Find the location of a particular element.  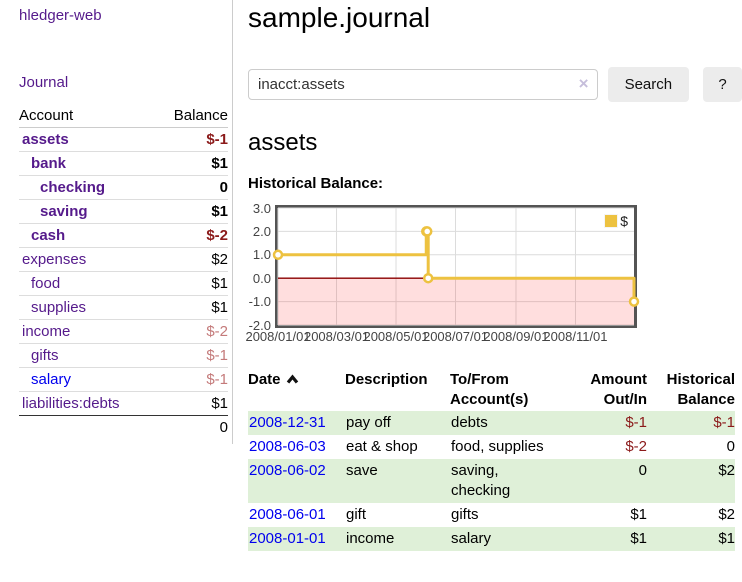

sidebar-item-journal: Journal is located at coordinates (44, 82).